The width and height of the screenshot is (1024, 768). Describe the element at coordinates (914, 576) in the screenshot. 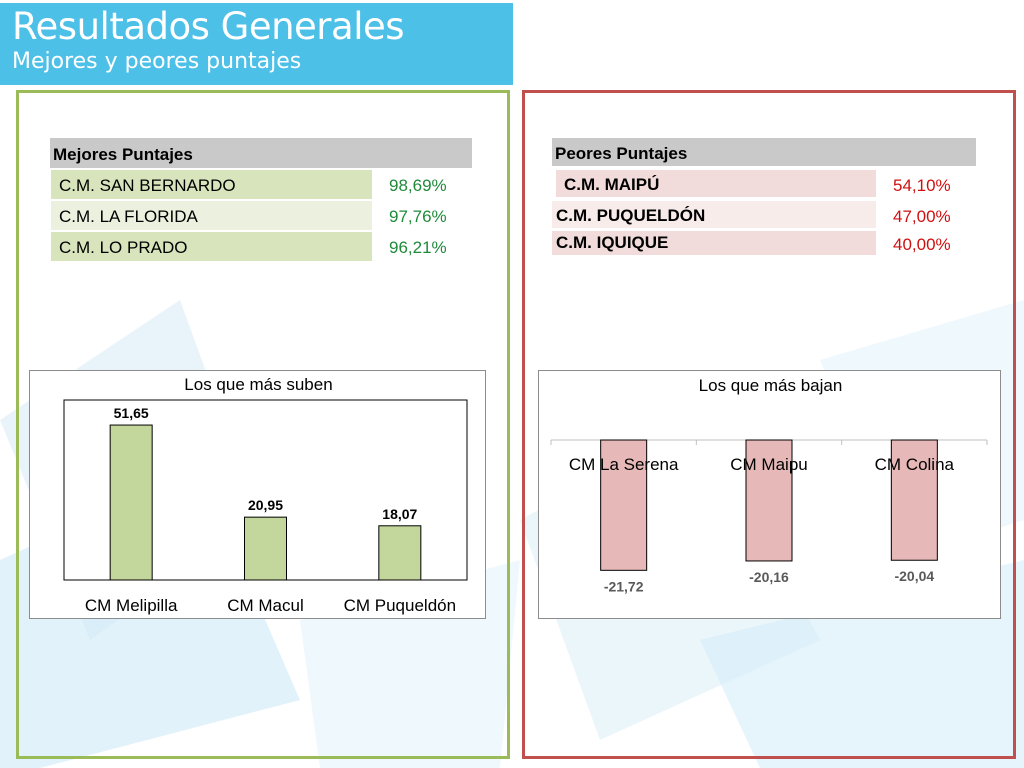

I see `data-label: -20,04` at that location.